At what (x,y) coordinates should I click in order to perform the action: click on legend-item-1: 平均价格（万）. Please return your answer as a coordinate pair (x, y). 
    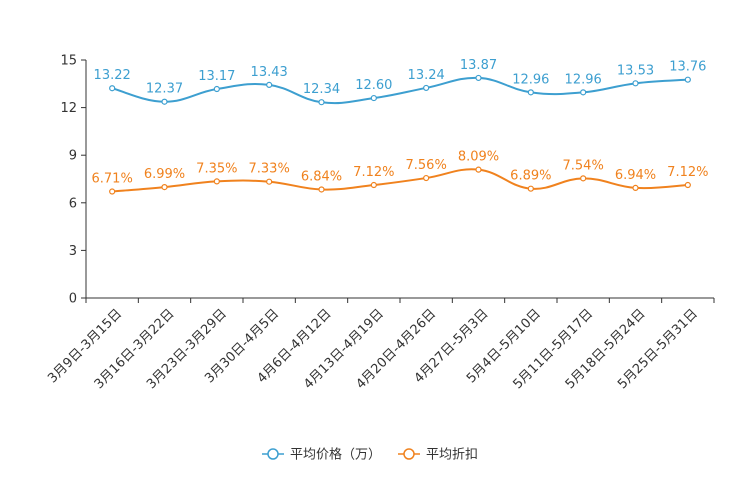
    Looking at the image, I should click on (321, 455).